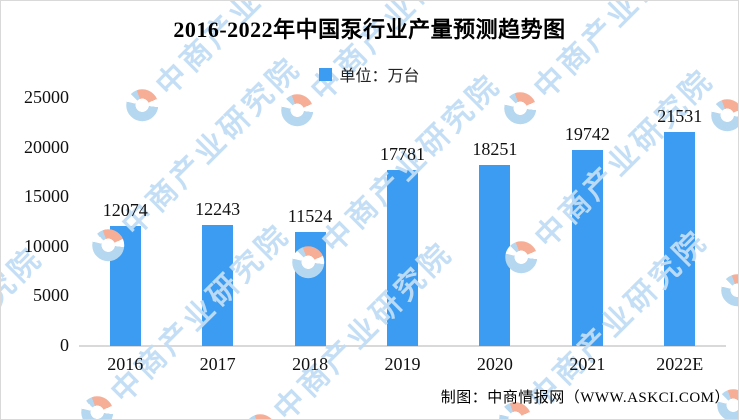  What do you see at coordinates (402, 346) in the screenshot?
I see `x-axis-line` at bounding box center [402, 346].